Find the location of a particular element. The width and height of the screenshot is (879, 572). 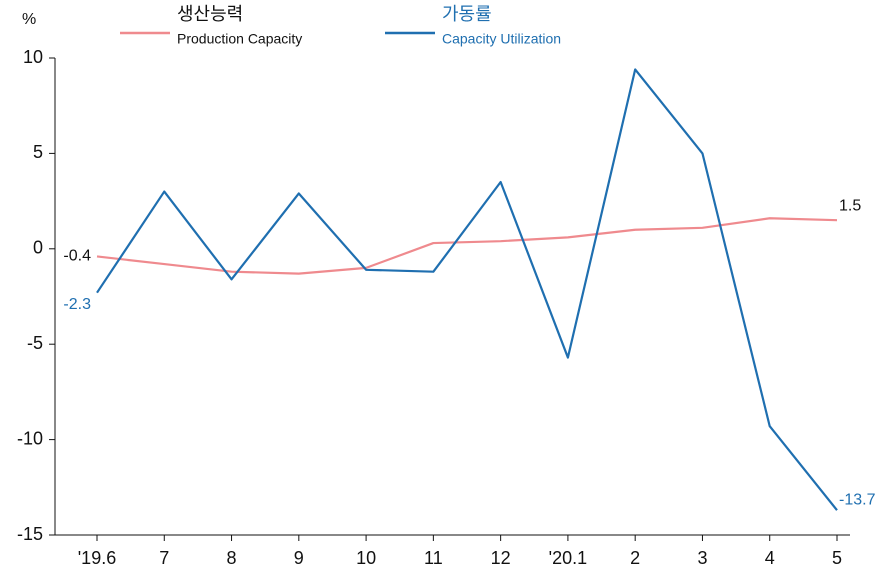

y-tick-label: -15 is located at coordinates (30, 534).